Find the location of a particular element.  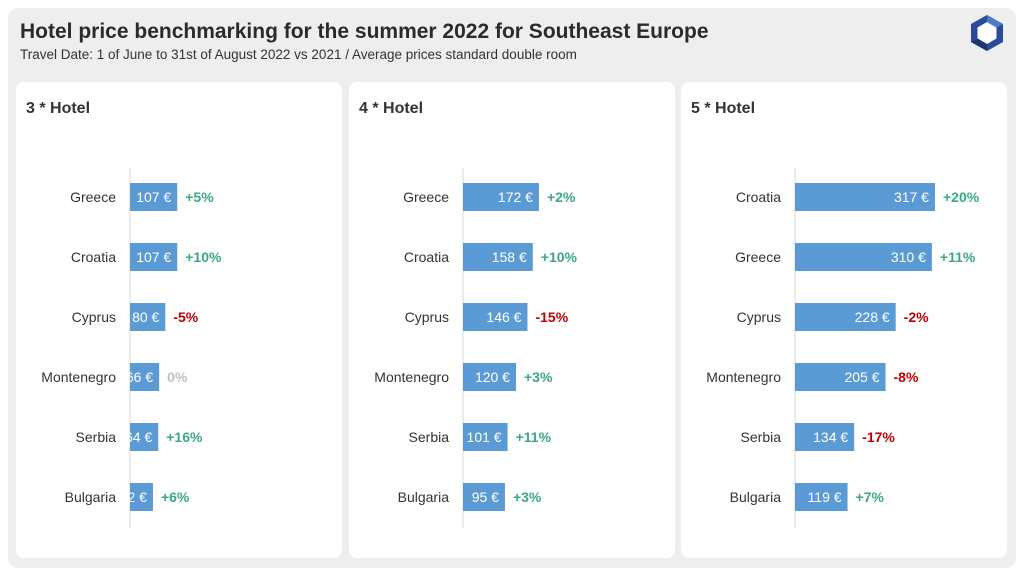

value-label: 80 € is located at coordinates (145, 317).